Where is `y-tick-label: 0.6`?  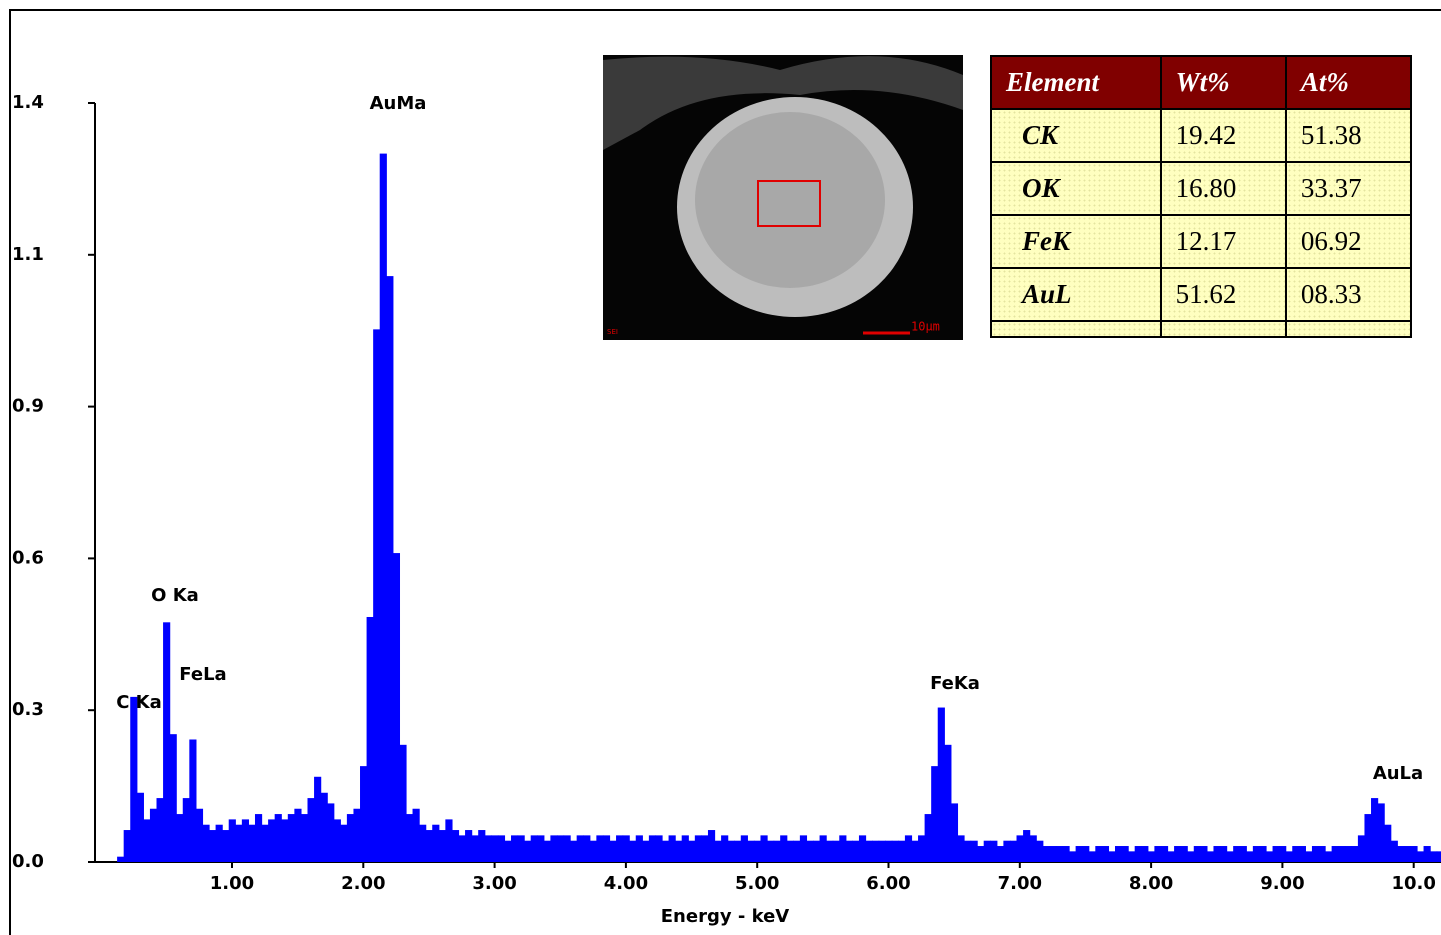
y-tick-label: 0.6 is located at coordinates (28, 557).